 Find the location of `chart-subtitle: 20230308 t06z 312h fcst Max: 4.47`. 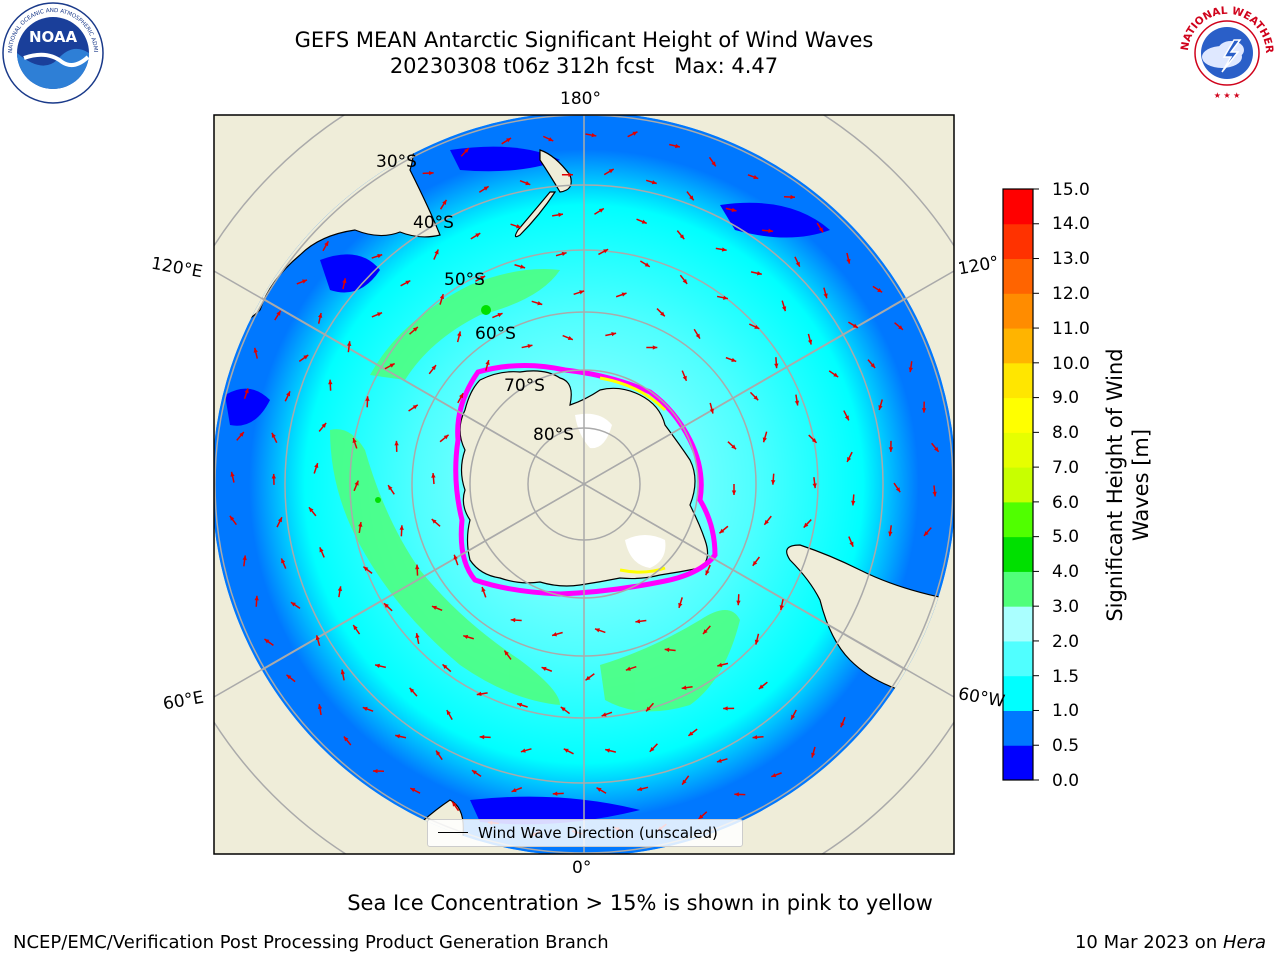

chart-subtitle: 20230308 t06z 312h fcst Max: 4.47 is located at coordinates (584, 66).